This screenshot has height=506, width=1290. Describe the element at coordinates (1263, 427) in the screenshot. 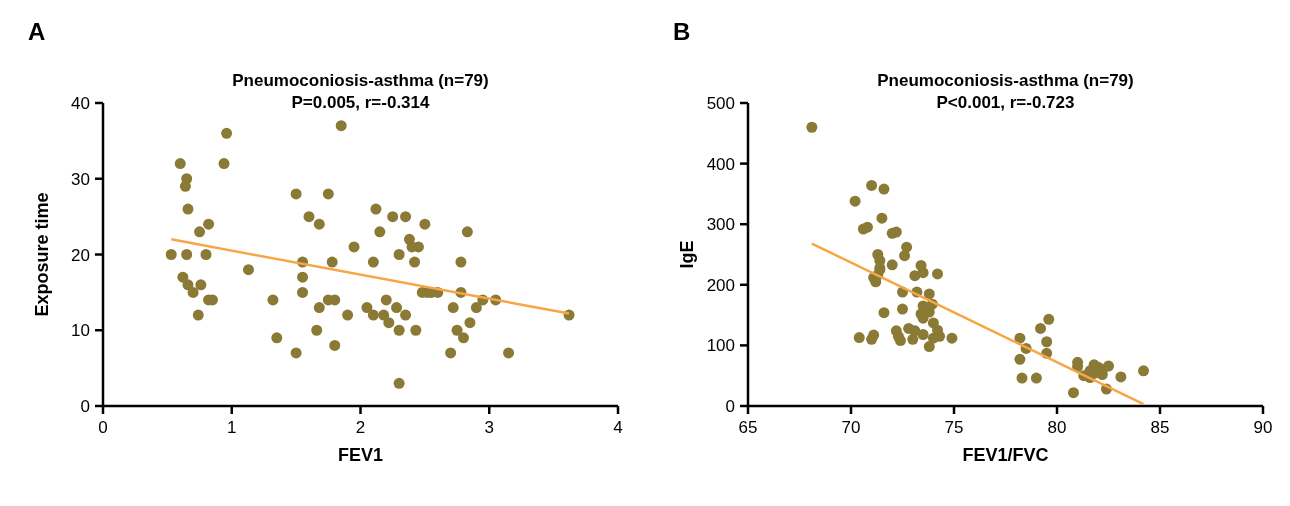

I see `x-tick-label: 90` at that location.